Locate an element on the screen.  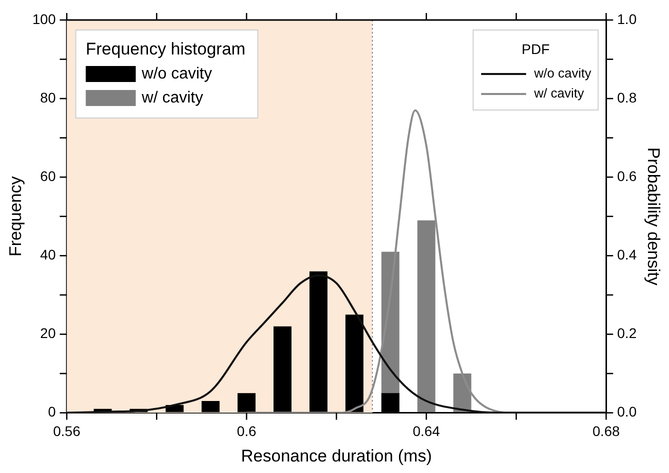
x-tick-label: 0.68 is located at coordinates (606, 431).